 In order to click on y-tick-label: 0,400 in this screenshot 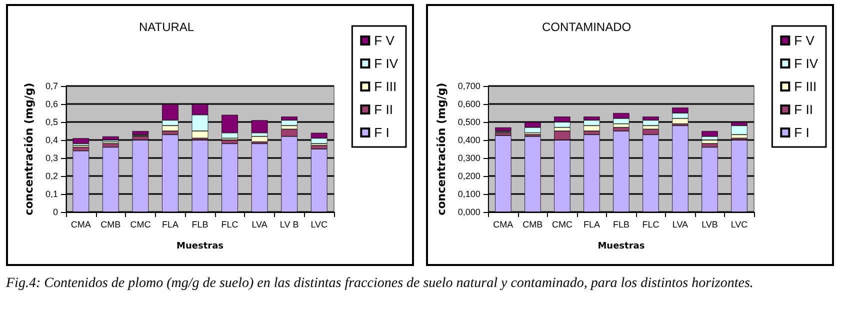, I will do `click(469, 140)`.